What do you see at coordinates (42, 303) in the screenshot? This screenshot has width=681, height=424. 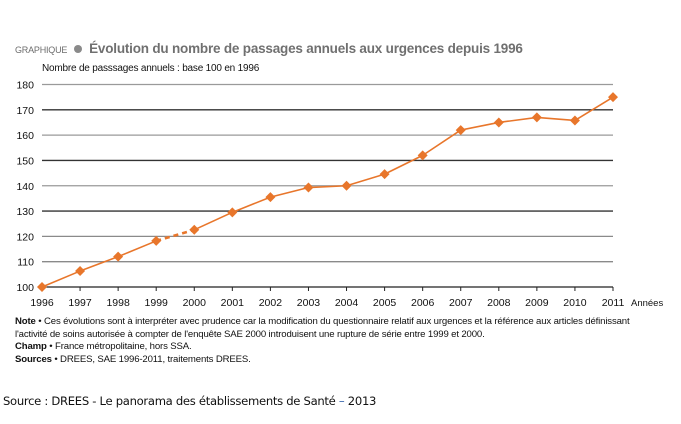 I see `x-tick-label: 1996` at bounding box center [42, 303].